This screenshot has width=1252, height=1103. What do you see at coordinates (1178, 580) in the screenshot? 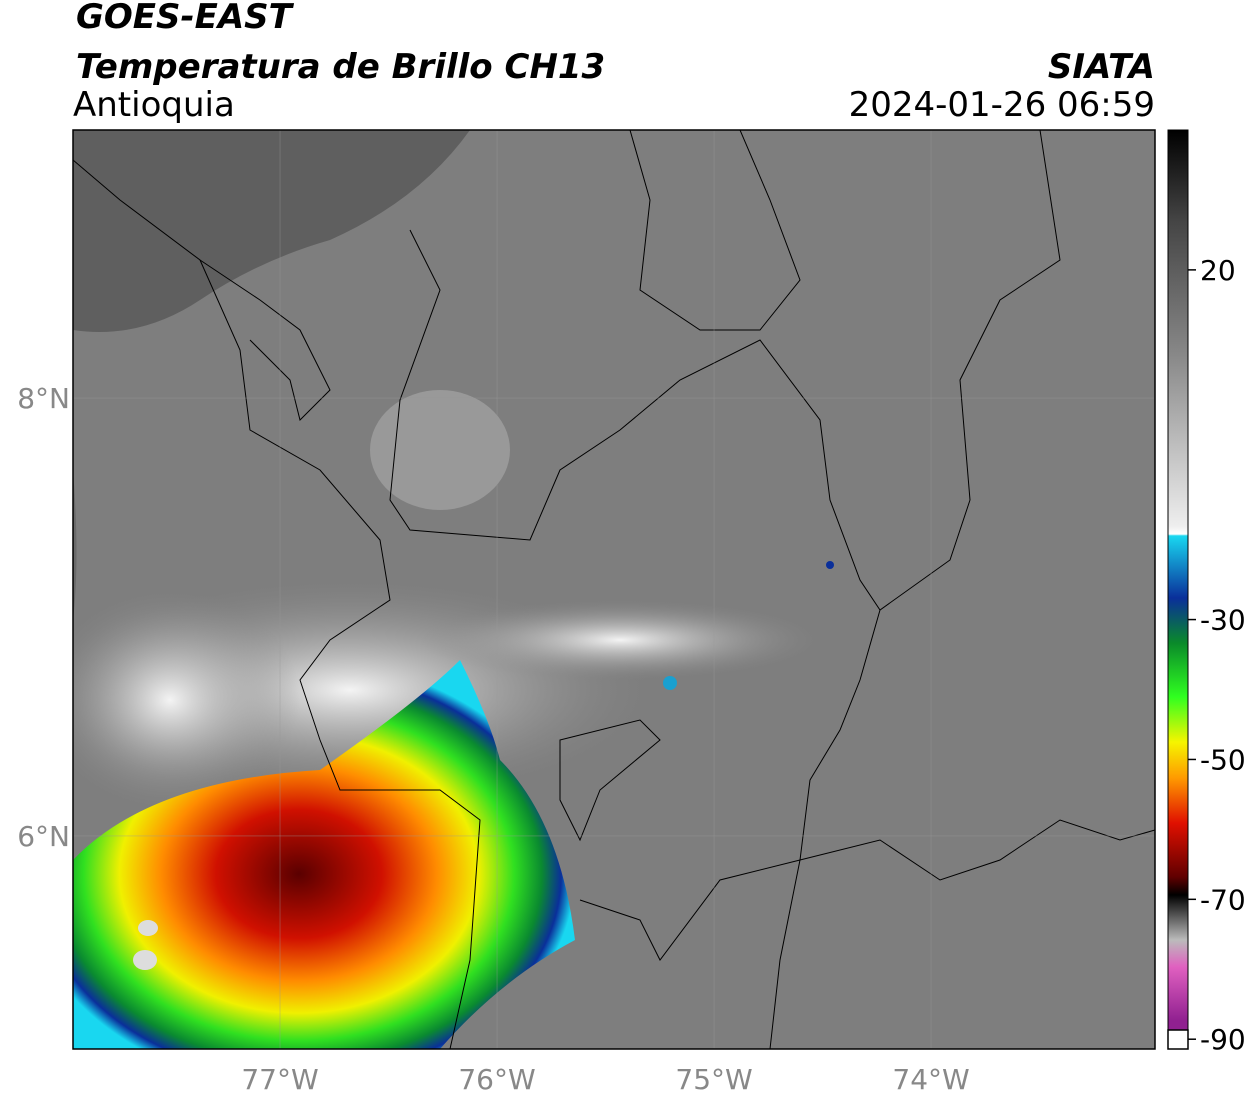
I see `colorbar` at bounding box center [1178, 580].